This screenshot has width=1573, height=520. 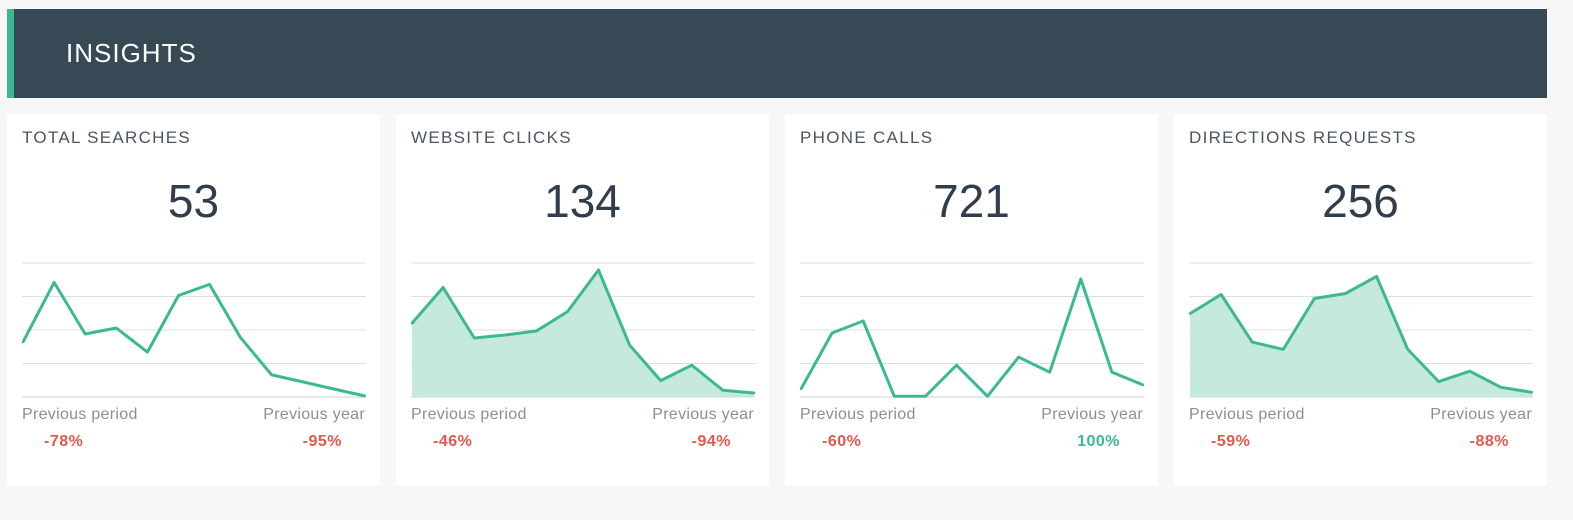 What do you see at coordinates (1360, 201) in the screenshot?
I see `card-value: 256` at bounding box center [1360, 201].